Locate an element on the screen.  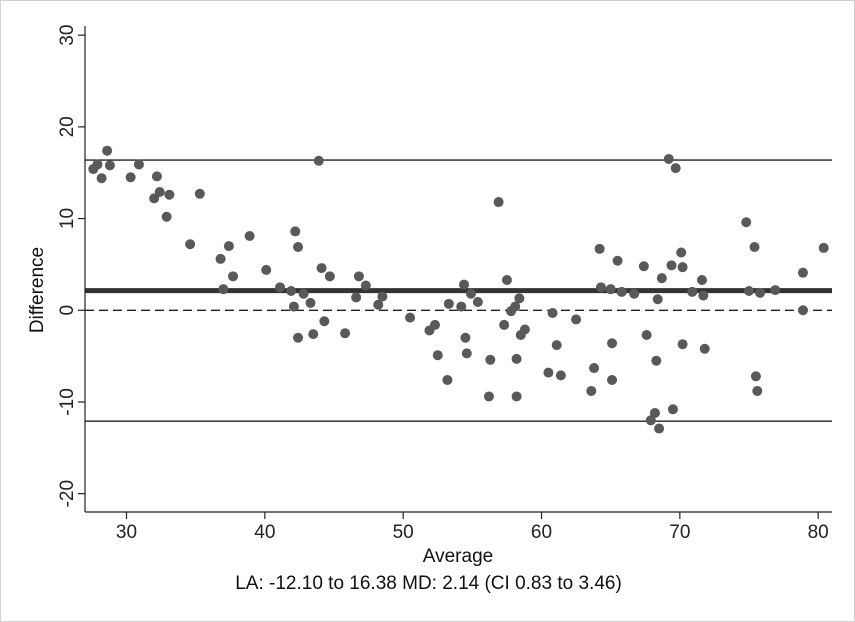
x-tick-label: 40 is located at coordinates (264, 532).